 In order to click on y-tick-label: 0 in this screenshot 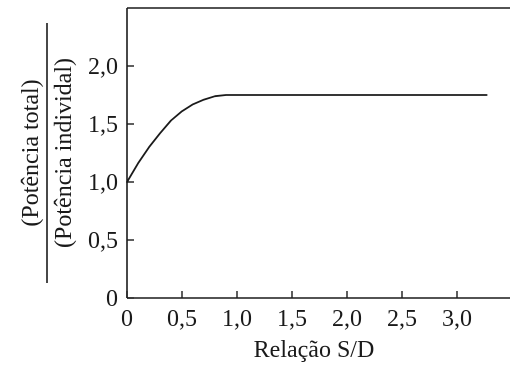, I will do `click(112, 299)`.